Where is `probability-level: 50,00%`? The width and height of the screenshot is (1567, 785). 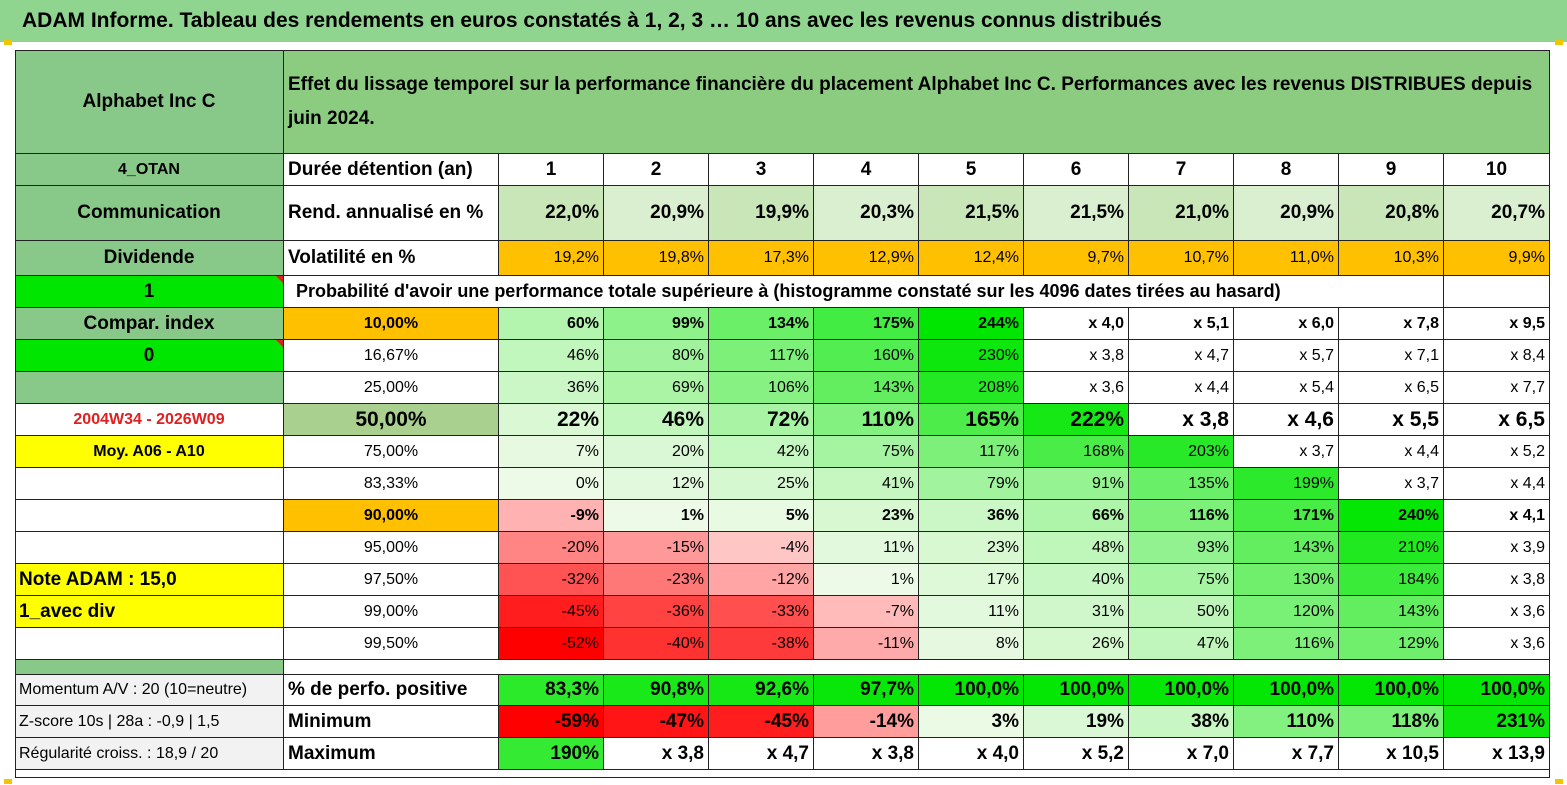 probability-level: 50,00% is located at coordinates (391, 420).